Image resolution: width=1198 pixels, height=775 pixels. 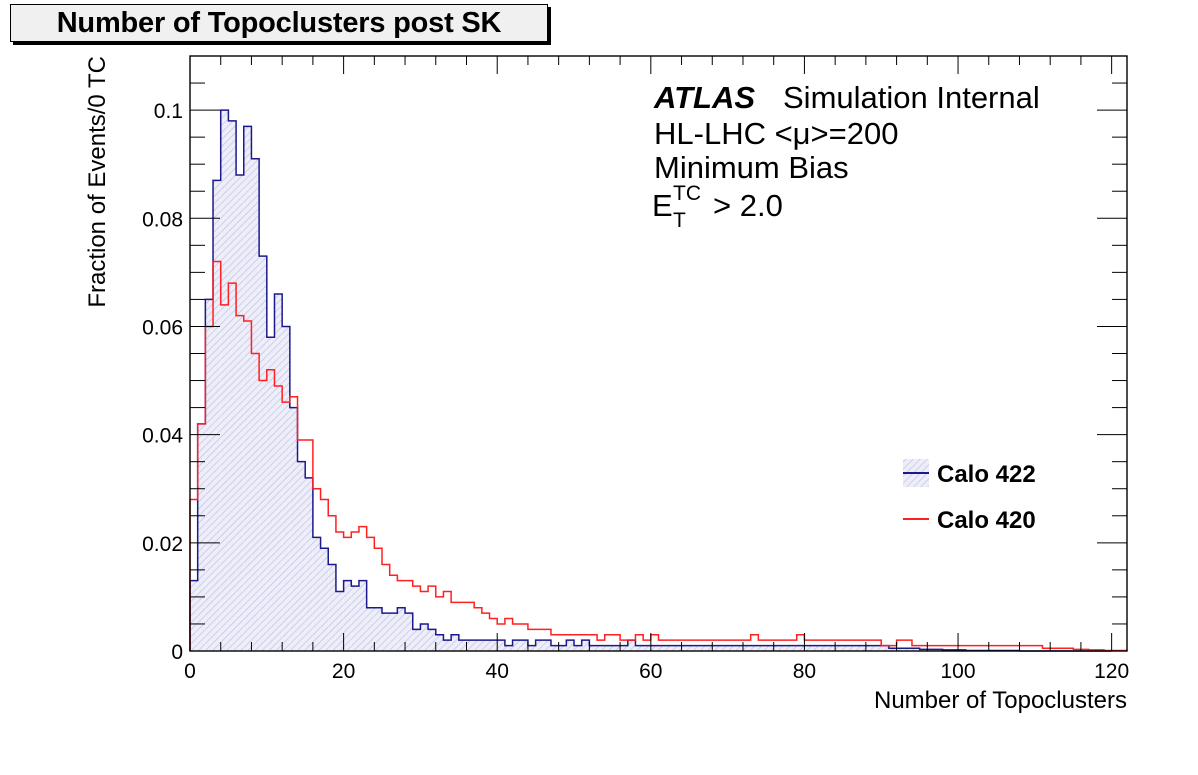 I want to click on y-tick-label: 0.06, so click(x=162, y=327).